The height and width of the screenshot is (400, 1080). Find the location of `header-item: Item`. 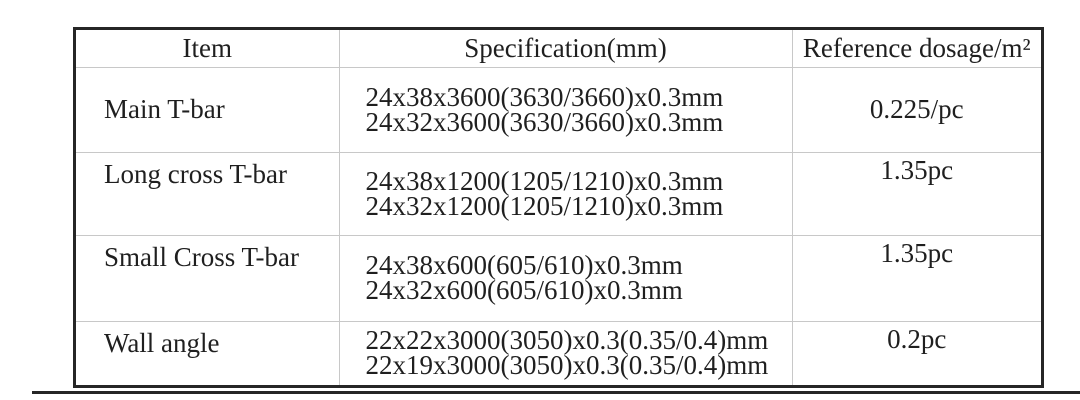

header-item: Item is located at coordinates (208, 49).